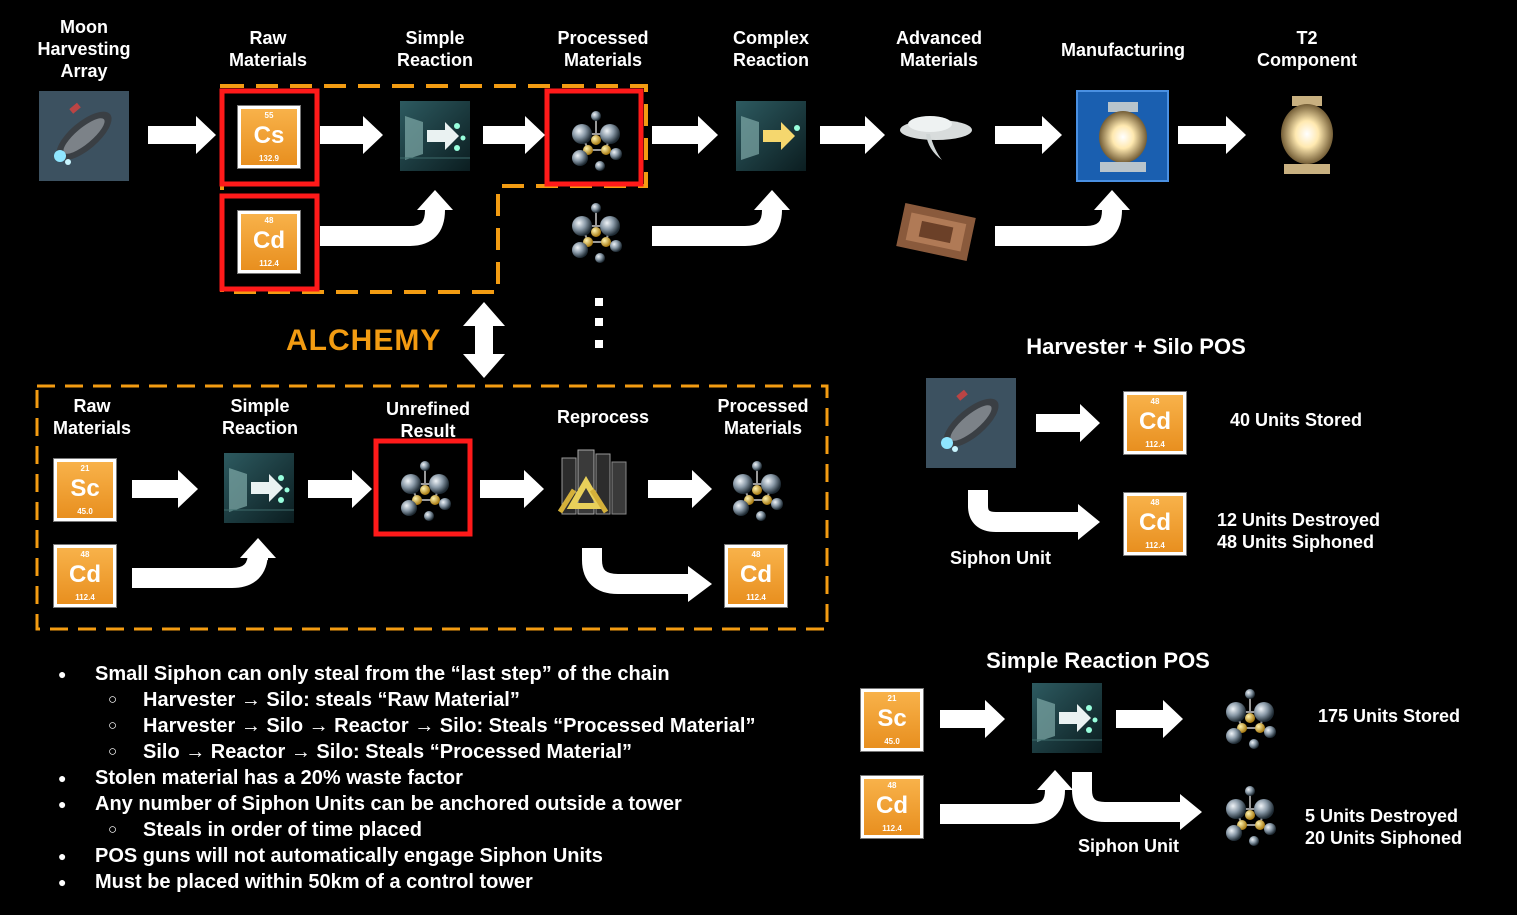 The width and height of the screenshot is (1517, 915). What do you see at coordinates (939, 49) in the screenshot?
I see `stage-label-advanced-materials: Advanced Materials` at bounding box center [939, 49].